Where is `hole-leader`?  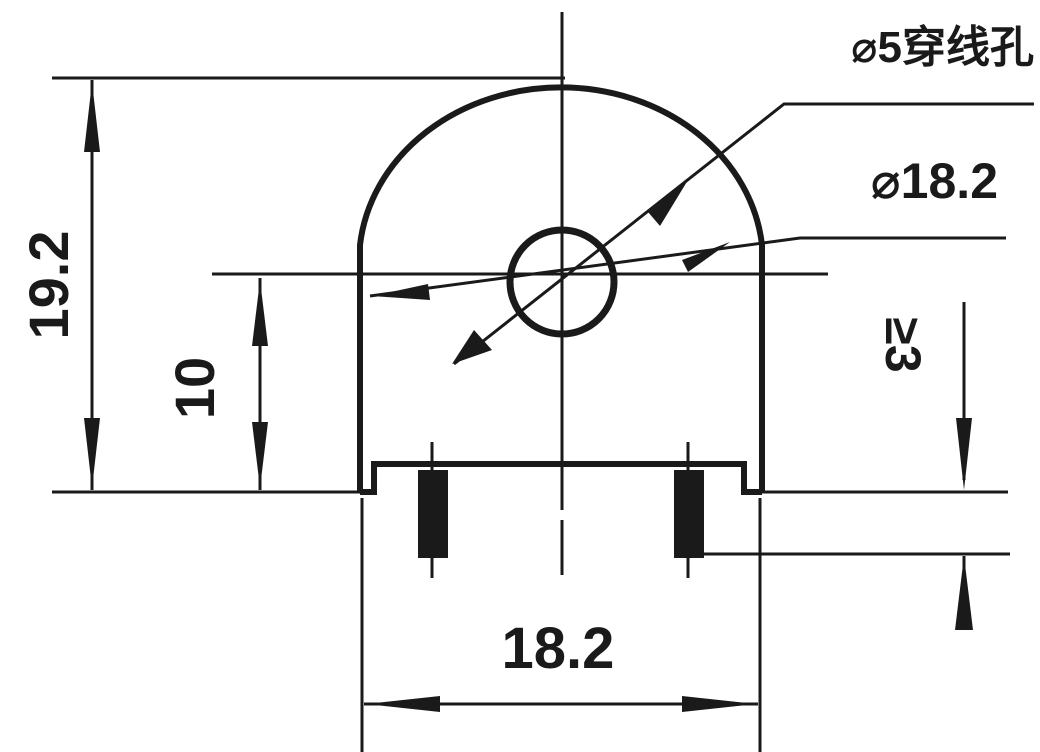
hole-leader is located at coordinates (687, 267).